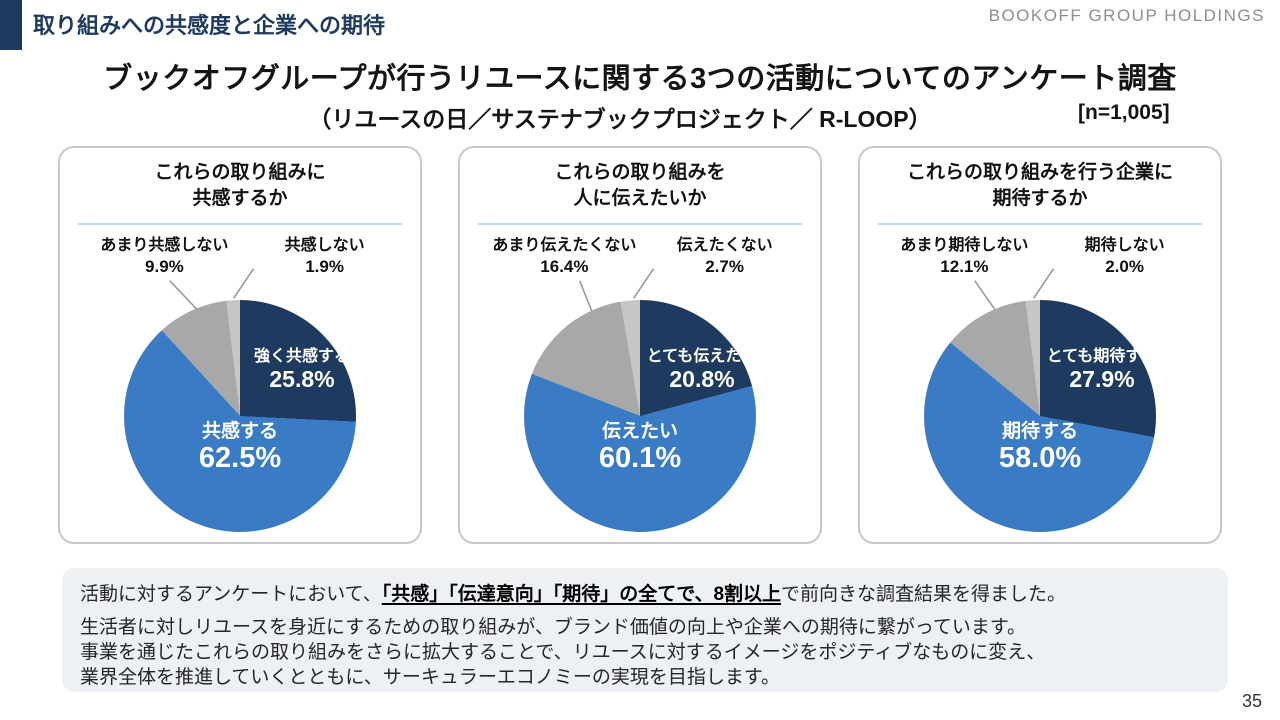  Describe the element at coordinates (924, 594) in the screenshot. I see `summary-text: で前向きな調査結果を得ました。` at that location.